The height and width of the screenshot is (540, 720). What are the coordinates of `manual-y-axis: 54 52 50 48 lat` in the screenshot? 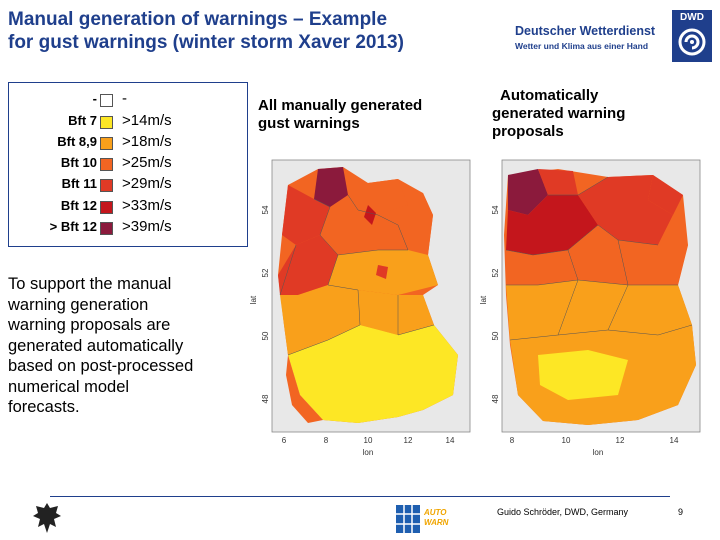 It's located at (259, 304).